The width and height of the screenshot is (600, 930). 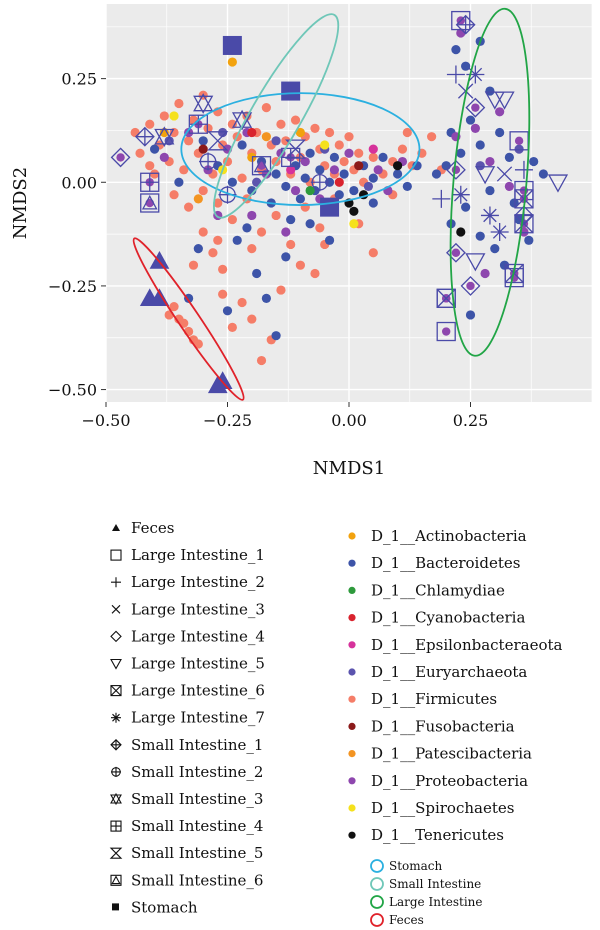 What do you see at coordinates (437, 835) in the screenshot?
I see `phylum-legend-label: D_1__Tenericutes` at bounding box center [437, 835].